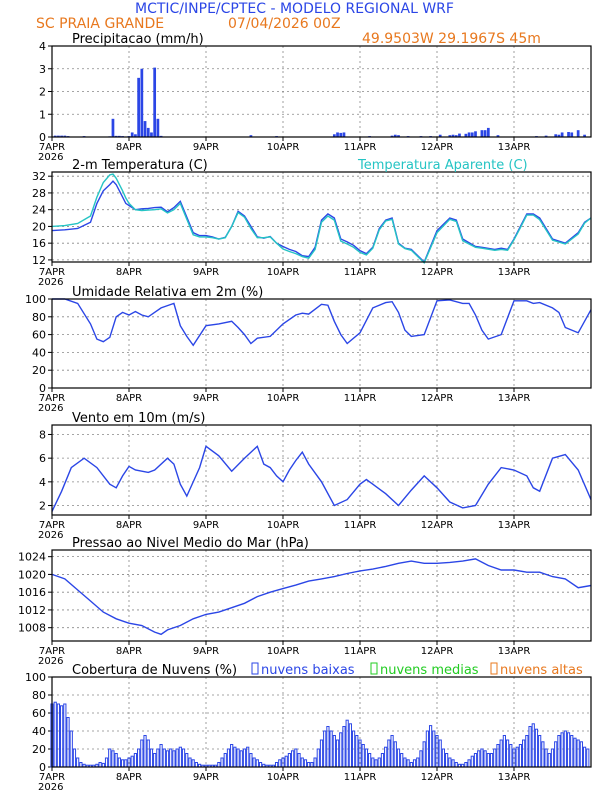 The height and width of the screenshot is (792, 612). Describe the element at coordinates (32, 592) in the screenshot. I see `y-tick-label: 1016` at that location.